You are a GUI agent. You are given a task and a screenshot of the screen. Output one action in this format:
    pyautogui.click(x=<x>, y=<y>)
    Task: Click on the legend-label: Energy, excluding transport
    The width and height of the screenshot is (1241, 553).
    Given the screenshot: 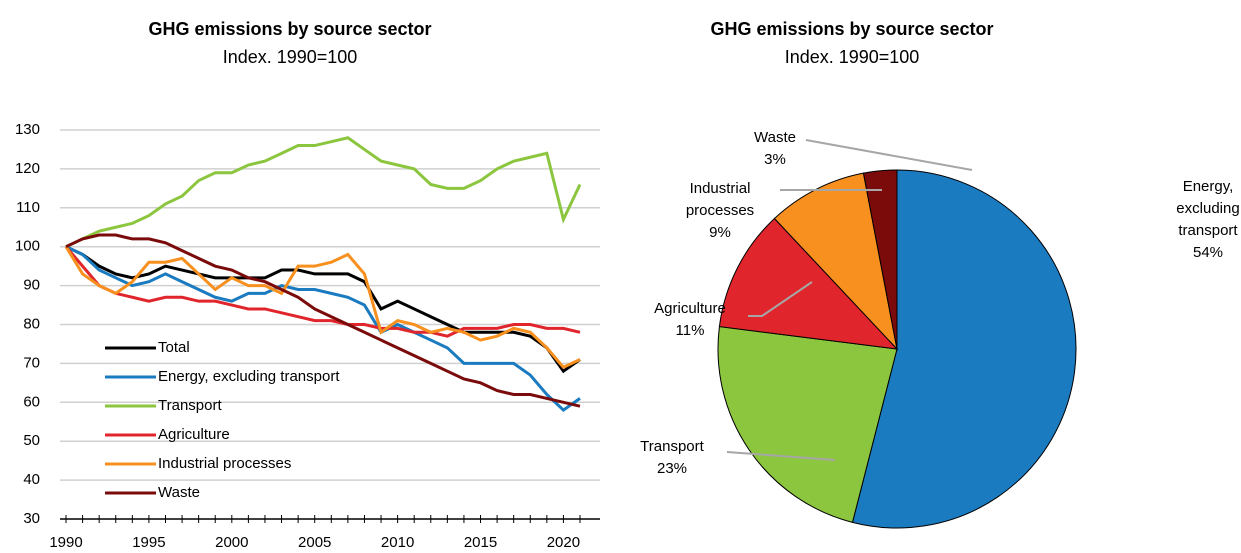 What is the action you would take?
    pyautogui.click(x=249, y=376)
    